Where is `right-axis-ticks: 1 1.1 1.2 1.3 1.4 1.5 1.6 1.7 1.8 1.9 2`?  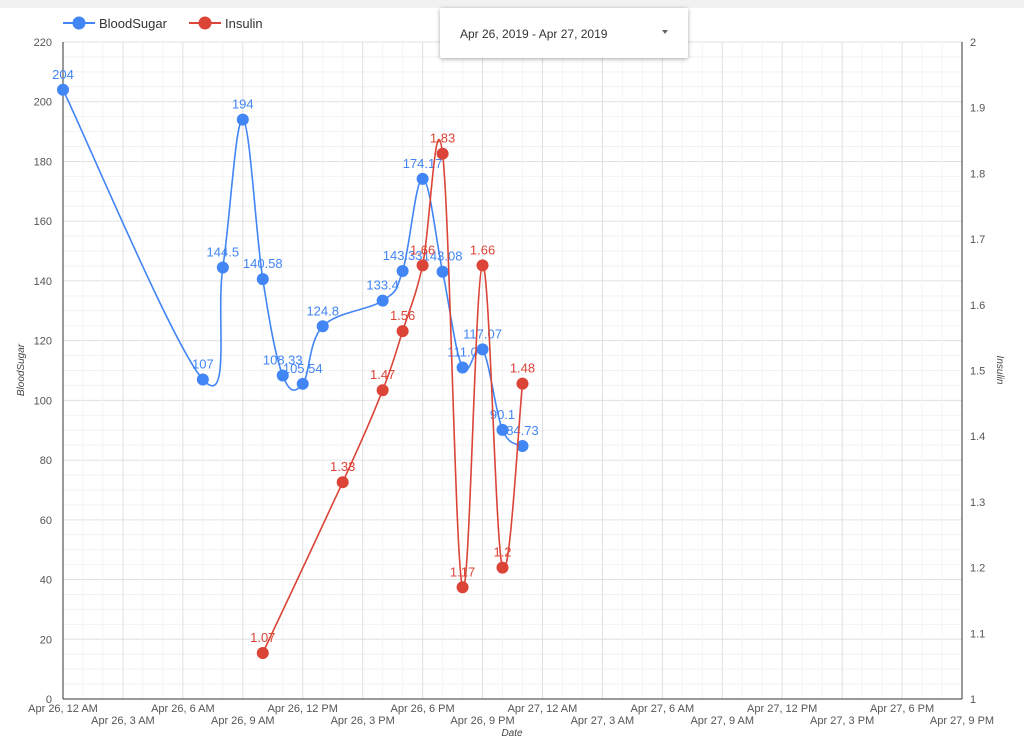
right-axis-ticks: 1 1.1 1.2 1.3 1.4 1.5 1.6 1.7 1.8 1.9 2 is located at coordinates (977, 371).